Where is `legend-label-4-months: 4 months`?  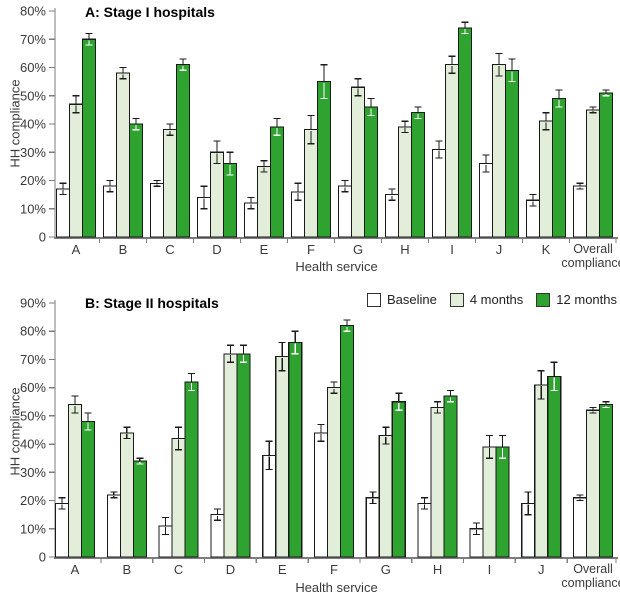 legend-label-4-months: 4 months is located at coordinates (496, 299).